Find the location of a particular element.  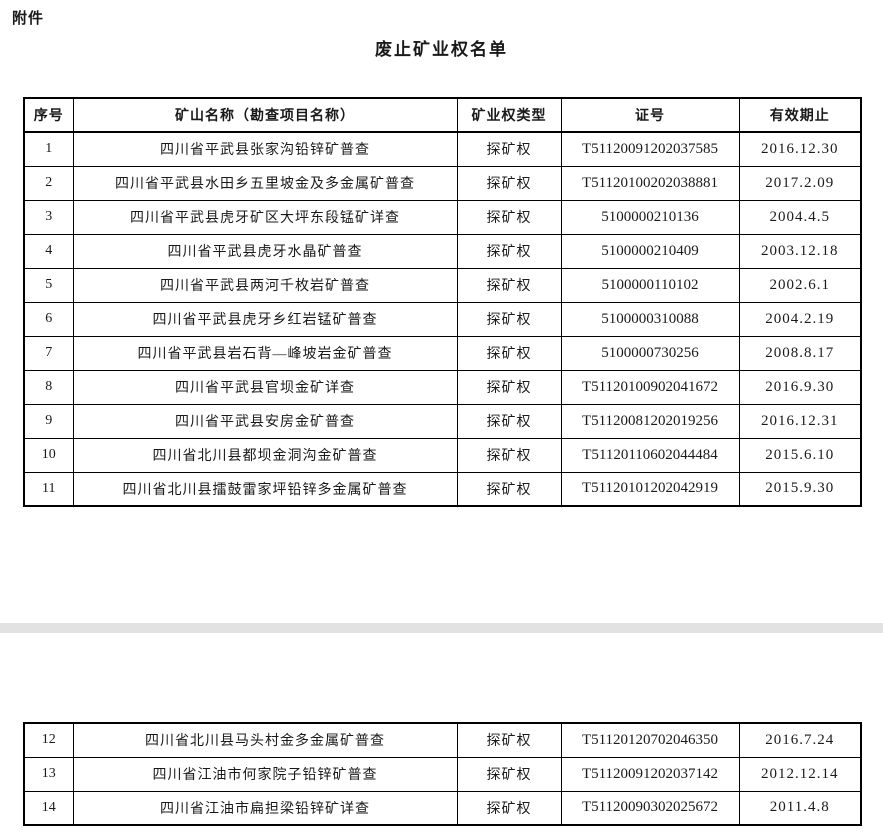

certificate-number: 5100000210409 is located at coordinates (650, 251).